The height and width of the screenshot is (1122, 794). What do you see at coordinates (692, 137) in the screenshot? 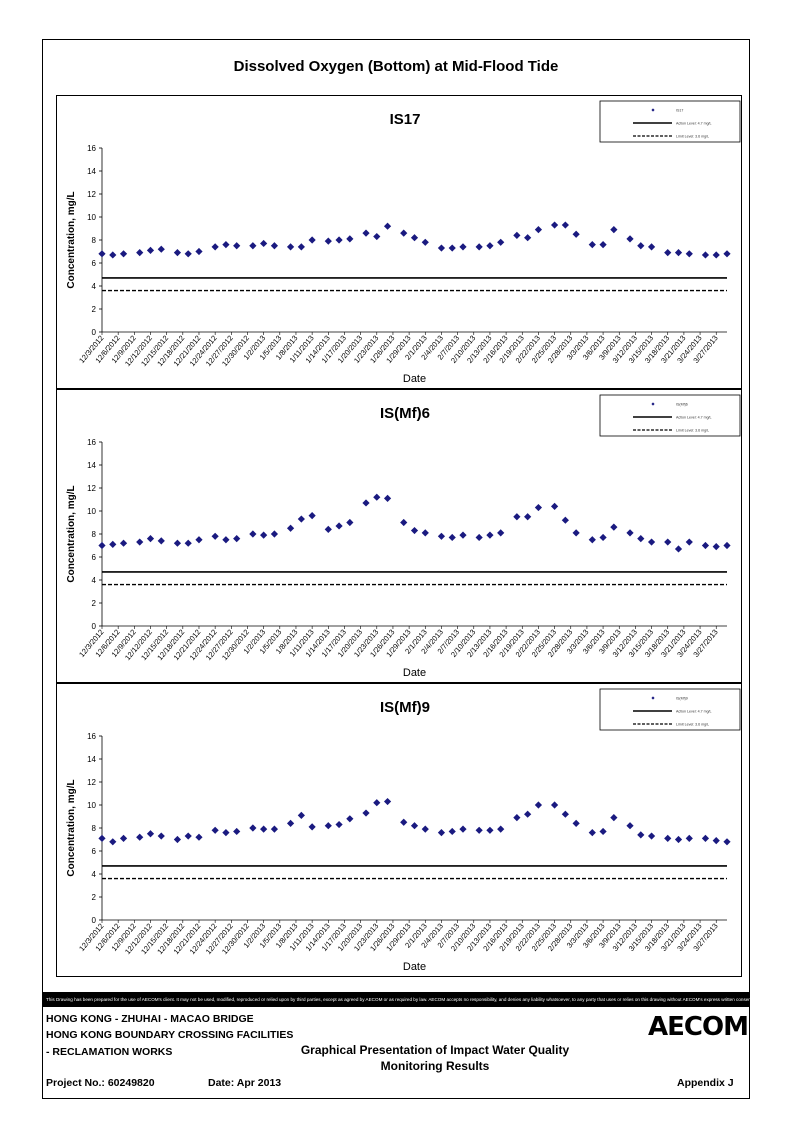
I see `legend-entry: Limit Level: 3.6 mg/L` at bounding box center [692, 137].